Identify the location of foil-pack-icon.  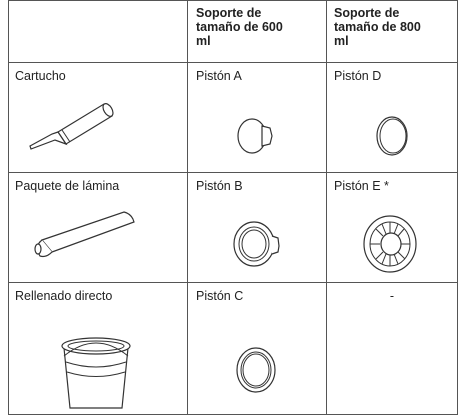
(84, 234).